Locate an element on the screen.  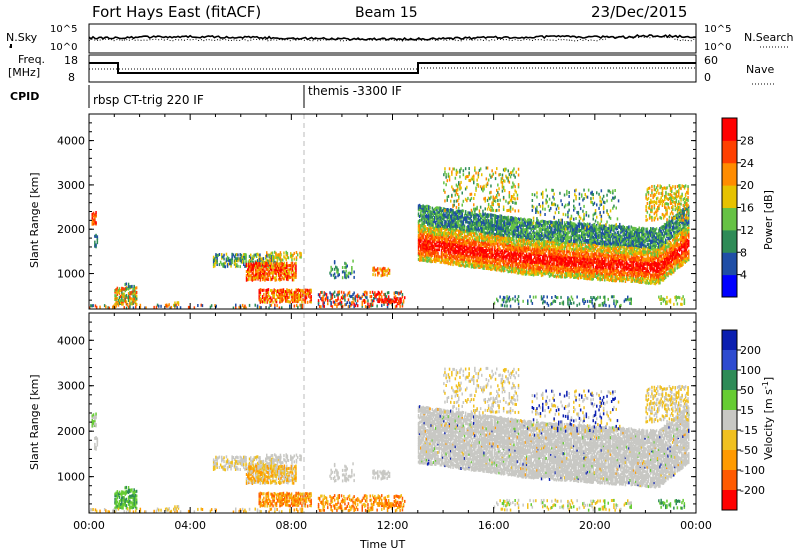
freq-panel: Freq. [MHz] 18 8 60 0 Nave is located at coordinates (391, 69).